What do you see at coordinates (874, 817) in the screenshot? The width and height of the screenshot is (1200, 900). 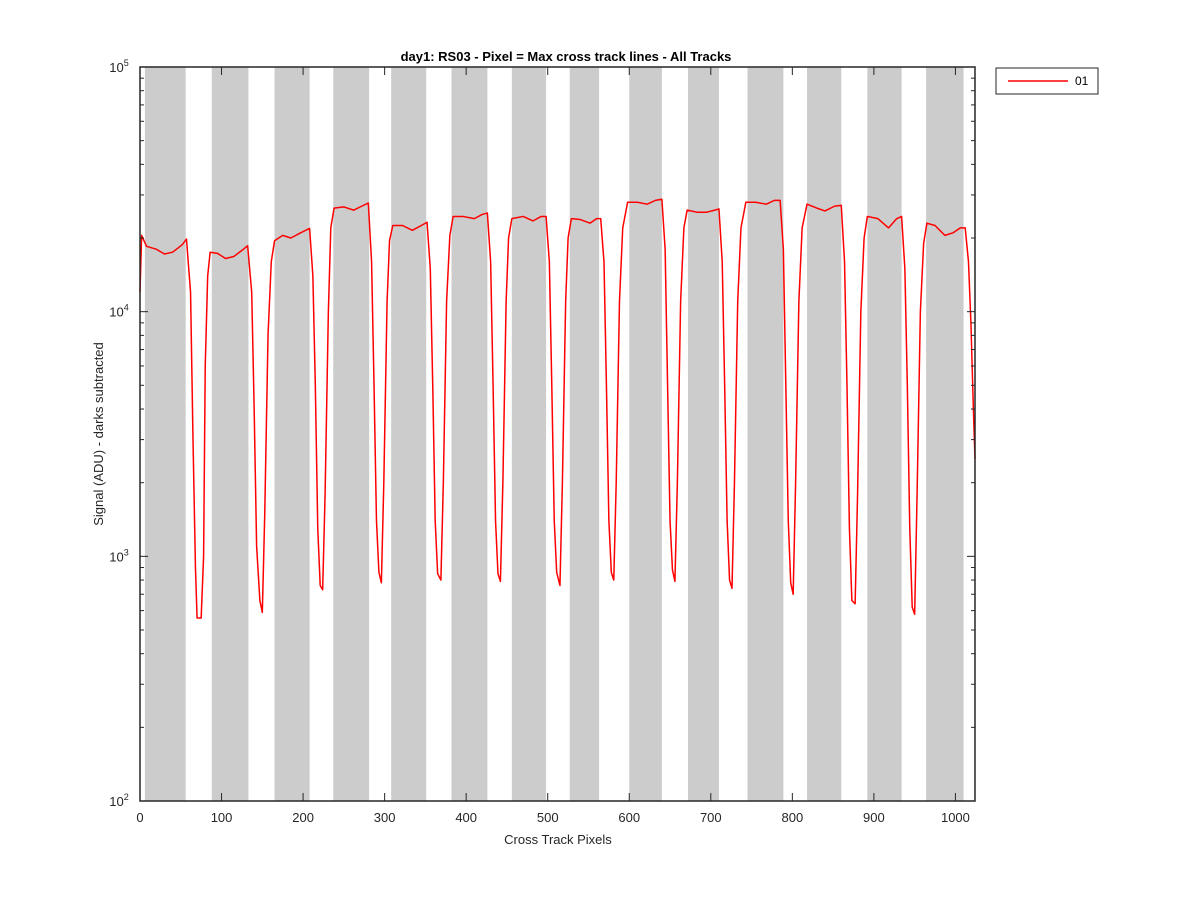 I see `x-tick-label-900: 900` at bounding box center [874, 817].